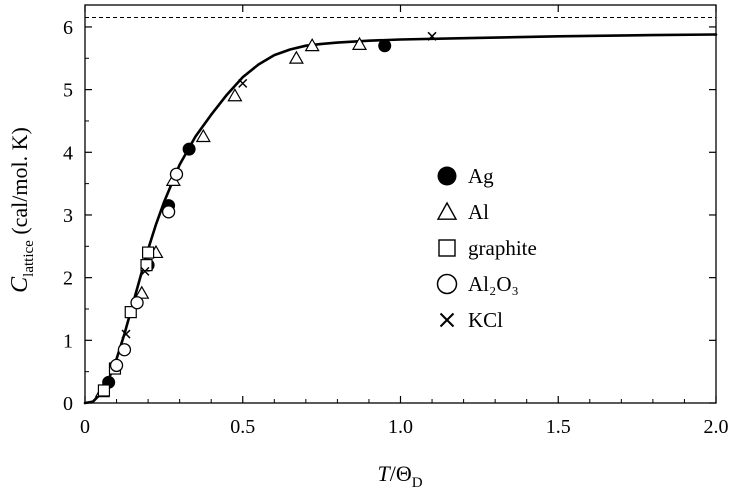  What do you see at coordinates (400, 427) in the screenshot?
I see `x-tick-label: 1.0` at bounding box center [400, 427].